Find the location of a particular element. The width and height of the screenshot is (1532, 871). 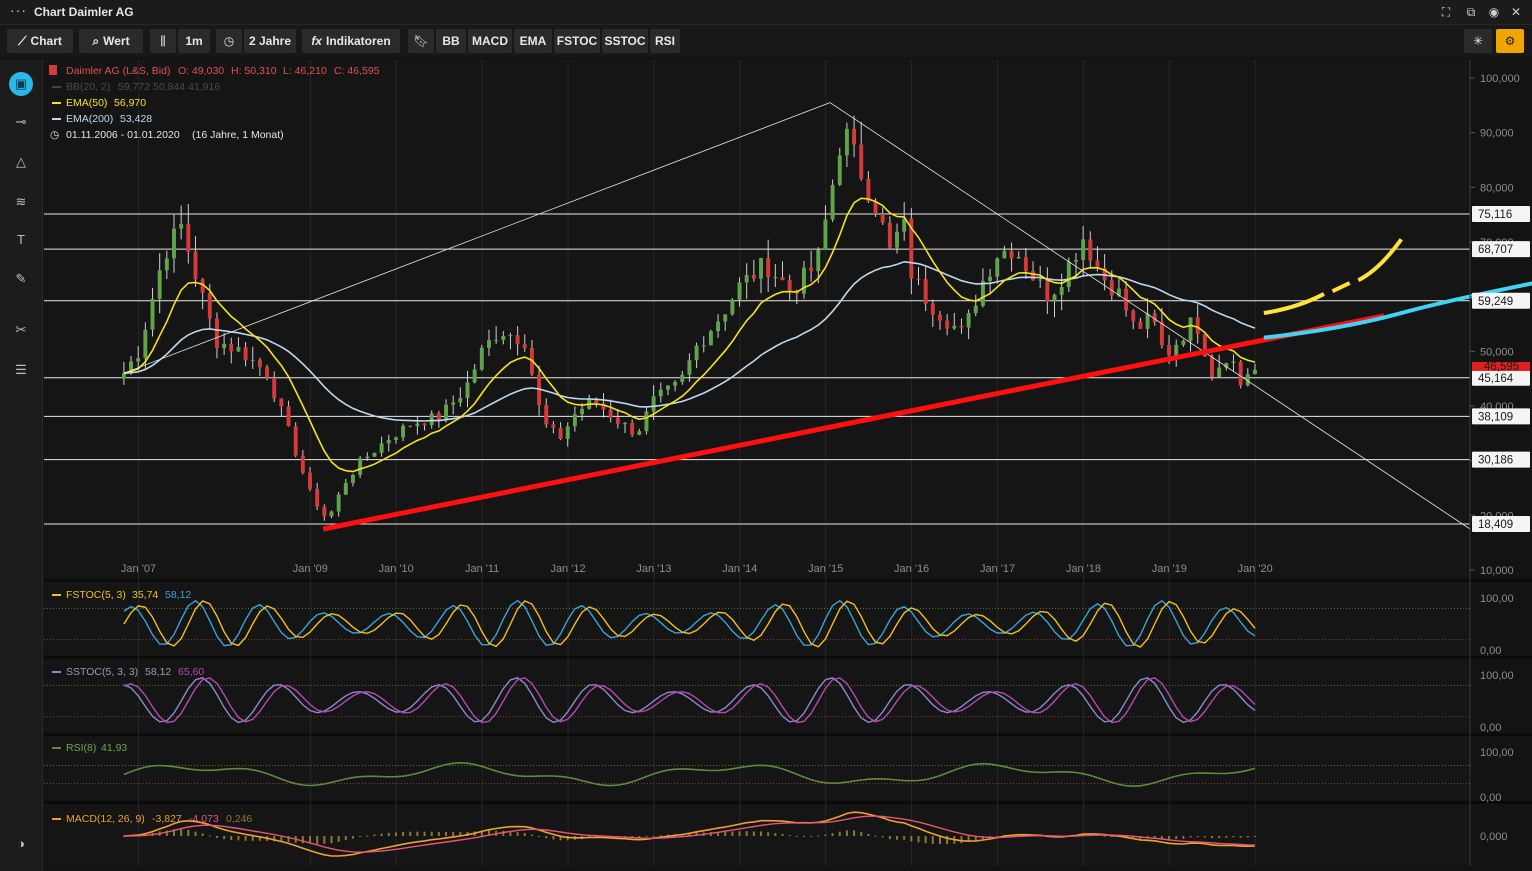

candle-type-button: ⫼ is located at coordinates (163, 41).